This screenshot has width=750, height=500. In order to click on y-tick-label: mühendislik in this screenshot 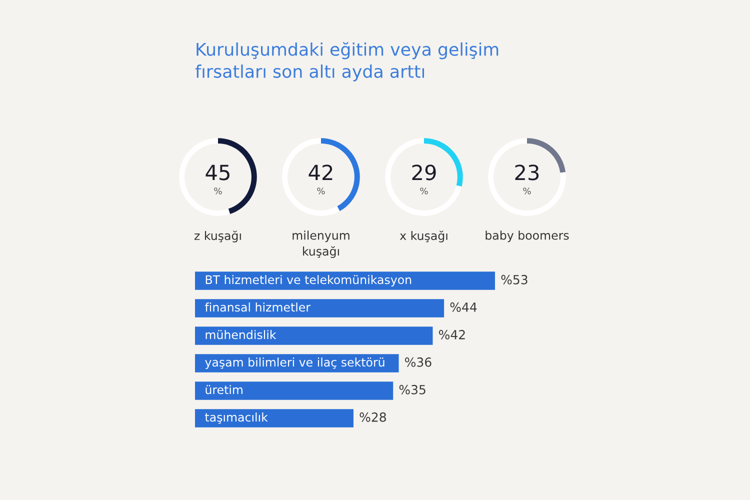, I will do `click(241, 335)`.